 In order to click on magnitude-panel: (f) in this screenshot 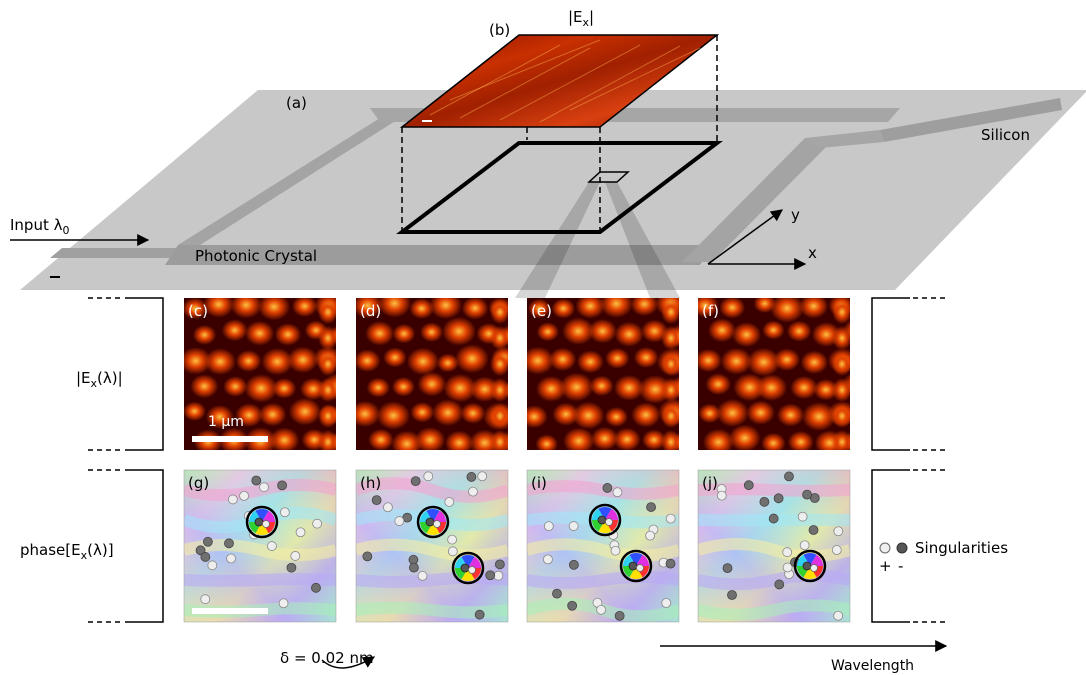, I will do `click(774, 374)`.